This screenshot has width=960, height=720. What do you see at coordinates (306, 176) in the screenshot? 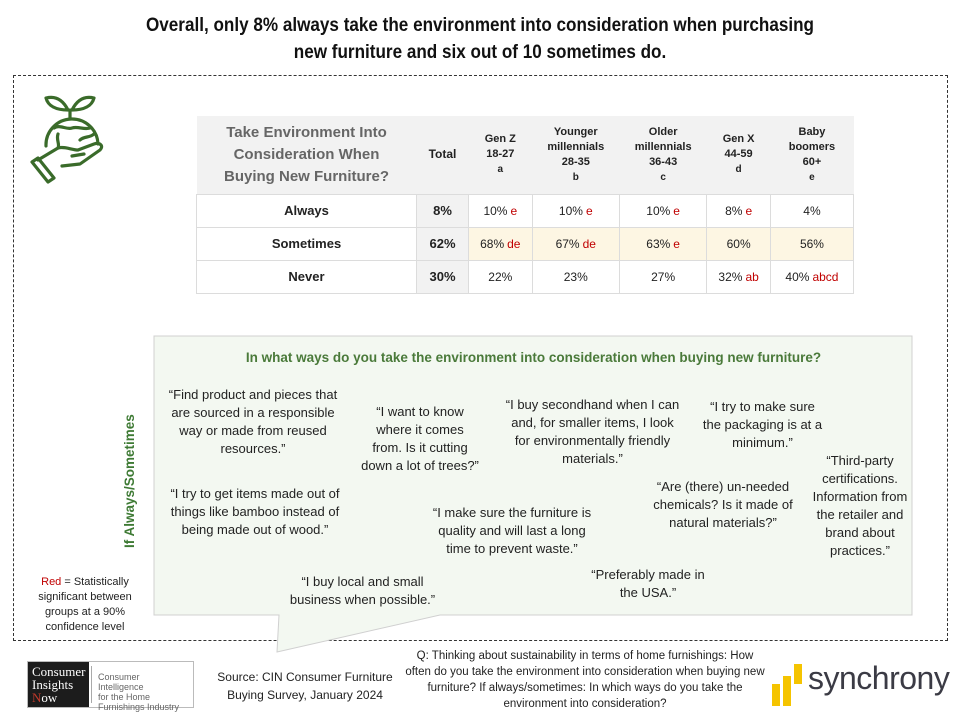
I see `question-header-line: Buying New Furniture?` at bounding box center [306, 176].